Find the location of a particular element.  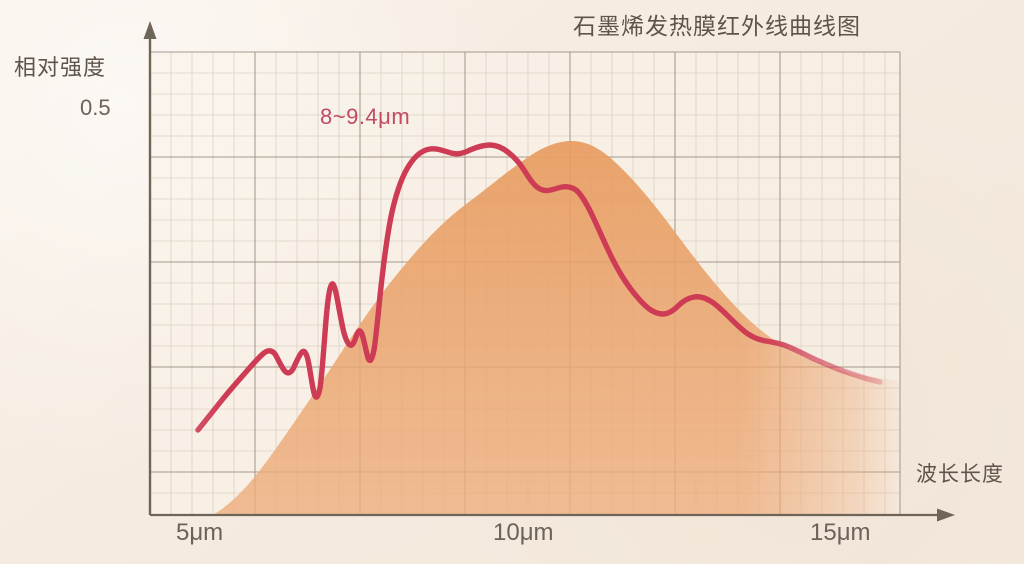

x-axis-tick-15um: 15μm is located at coordinates (840, 532).